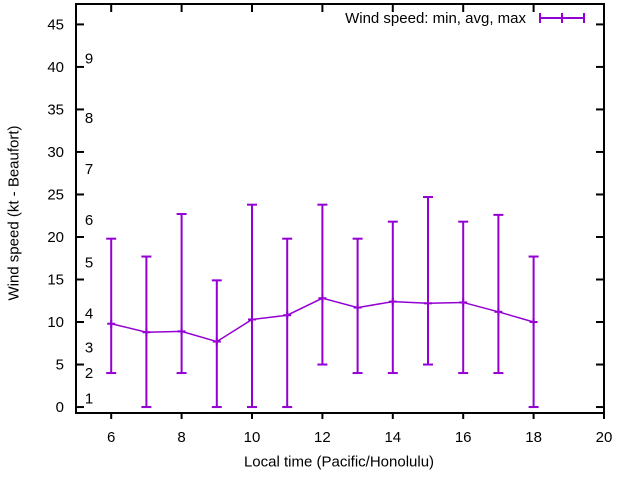  I want to click on svg-text: 25, so click(55, 194).